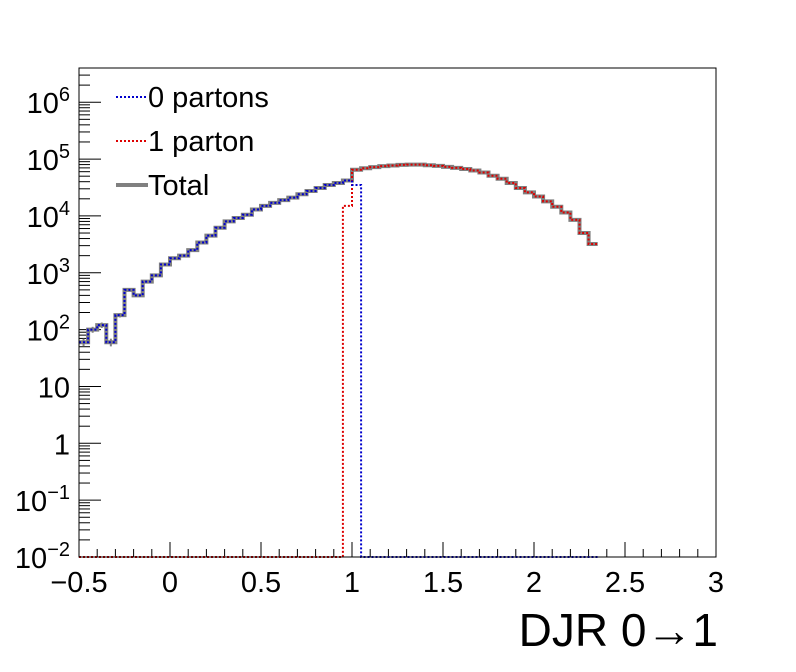 The height and width of the screenshot is (672, 796). What do you see at coordinates (42, 500) in the screenshot?
I see `y-tick-label: 10⁻¹` at bounding box center [42, 500].